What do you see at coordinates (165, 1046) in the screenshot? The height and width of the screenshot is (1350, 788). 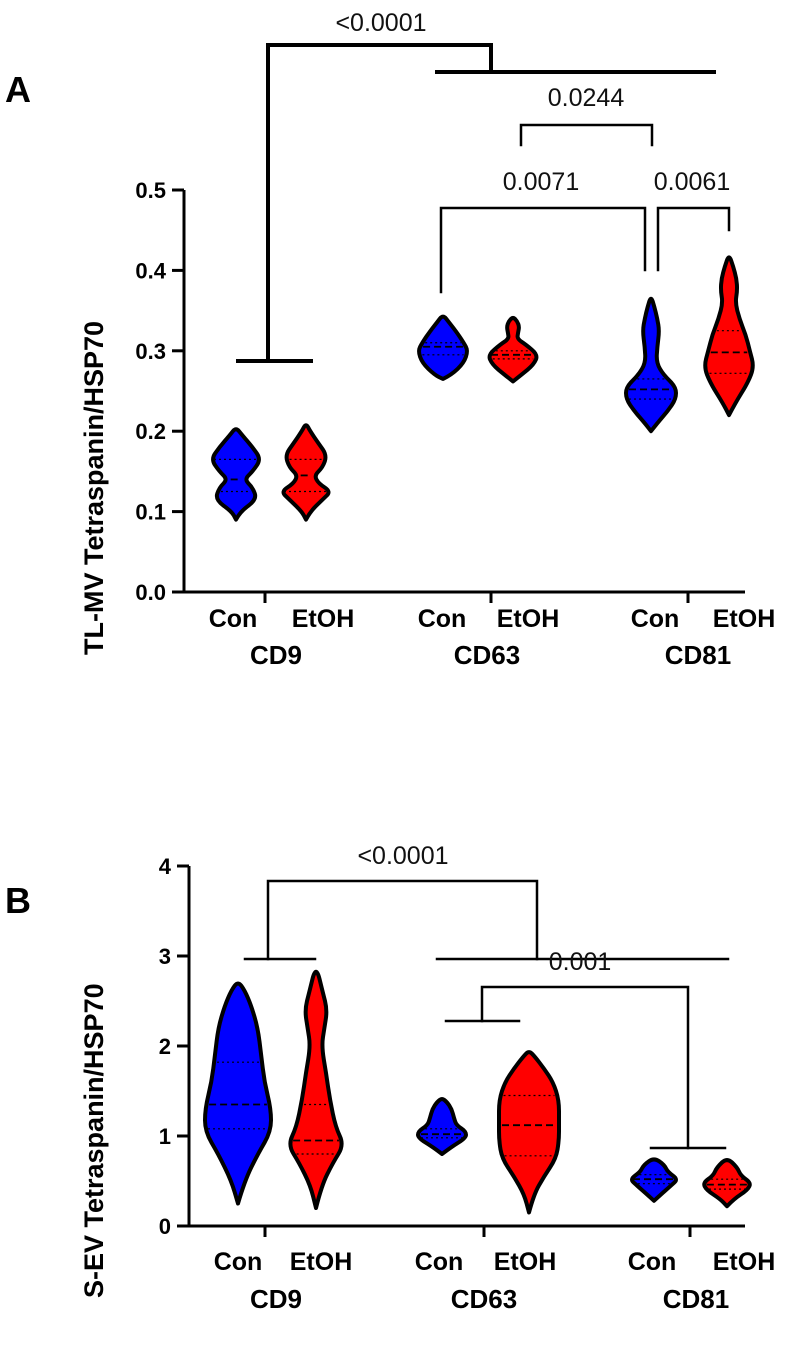 I see `panel-b-y-tick-label: 2` at bounding box center [165, 1046].